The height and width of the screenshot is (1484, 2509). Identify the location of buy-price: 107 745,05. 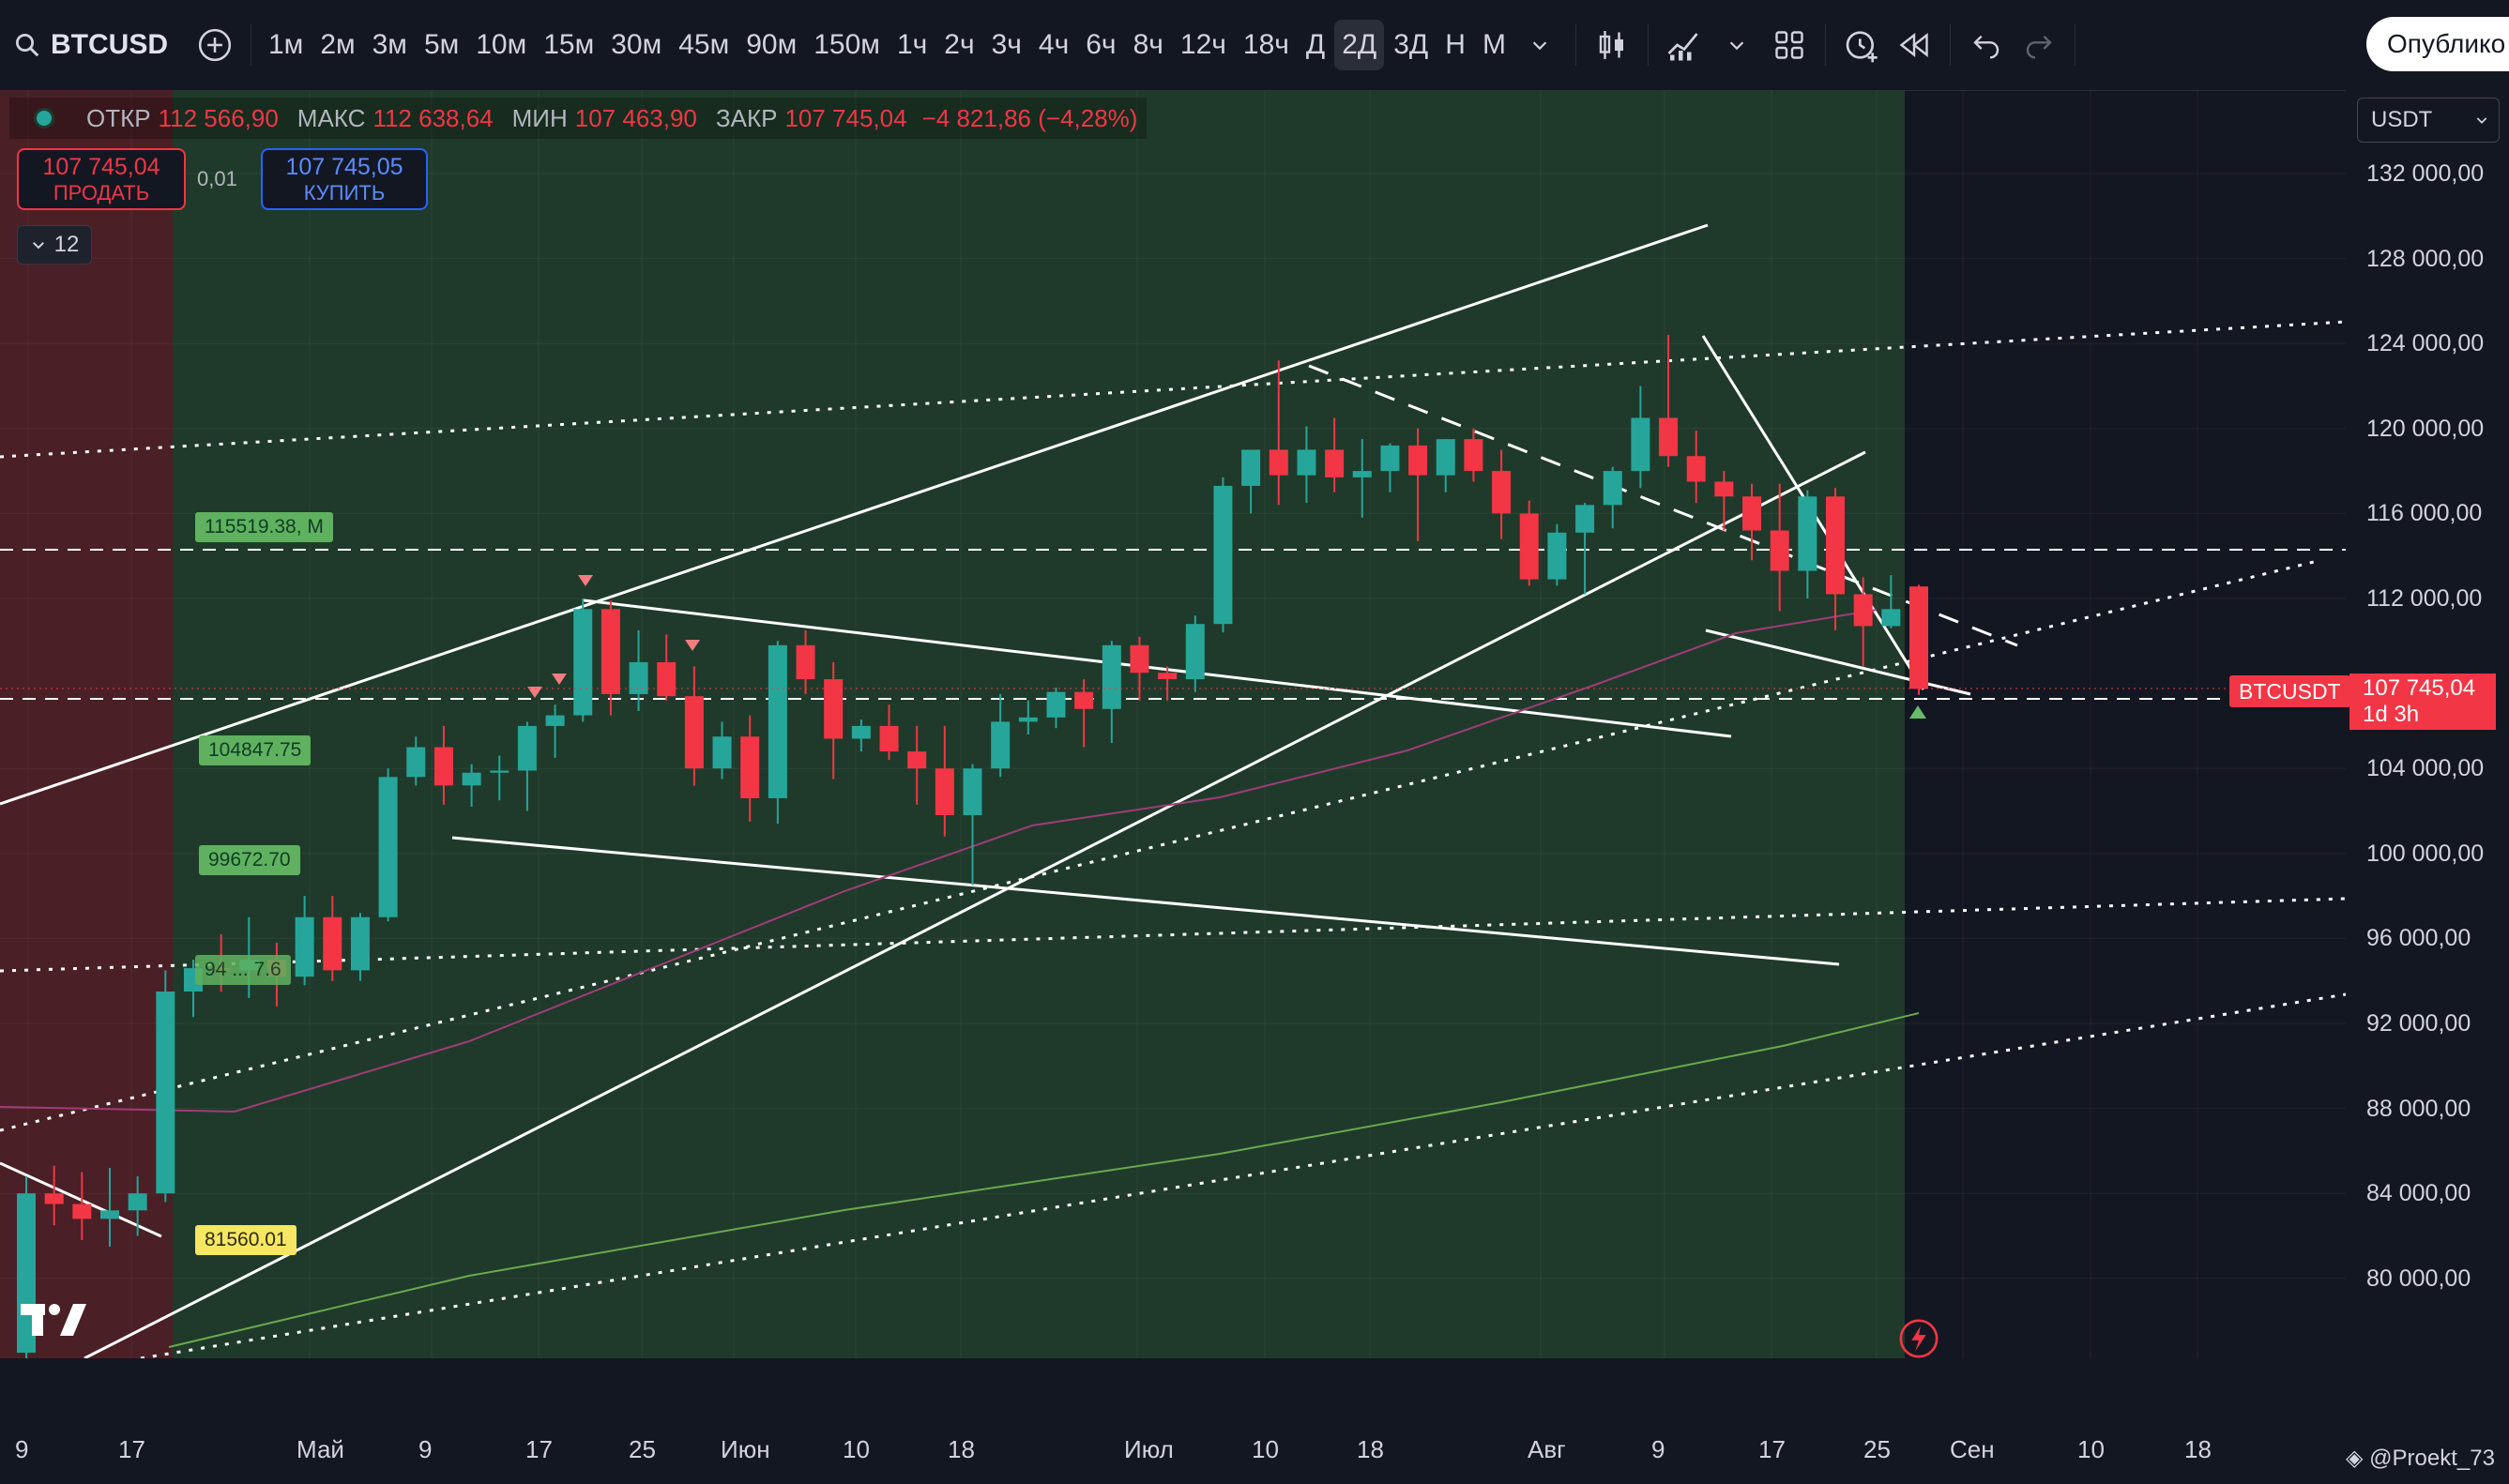
(344, 167).